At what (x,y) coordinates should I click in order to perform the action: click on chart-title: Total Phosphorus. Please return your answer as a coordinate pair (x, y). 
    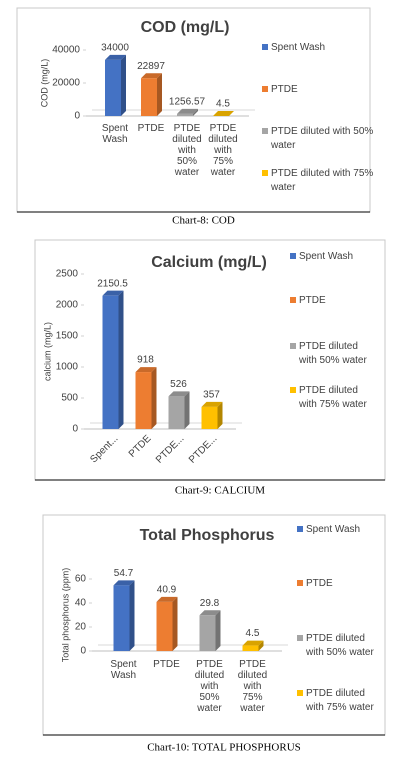
    Looking at the image, I should click on (207, 535).